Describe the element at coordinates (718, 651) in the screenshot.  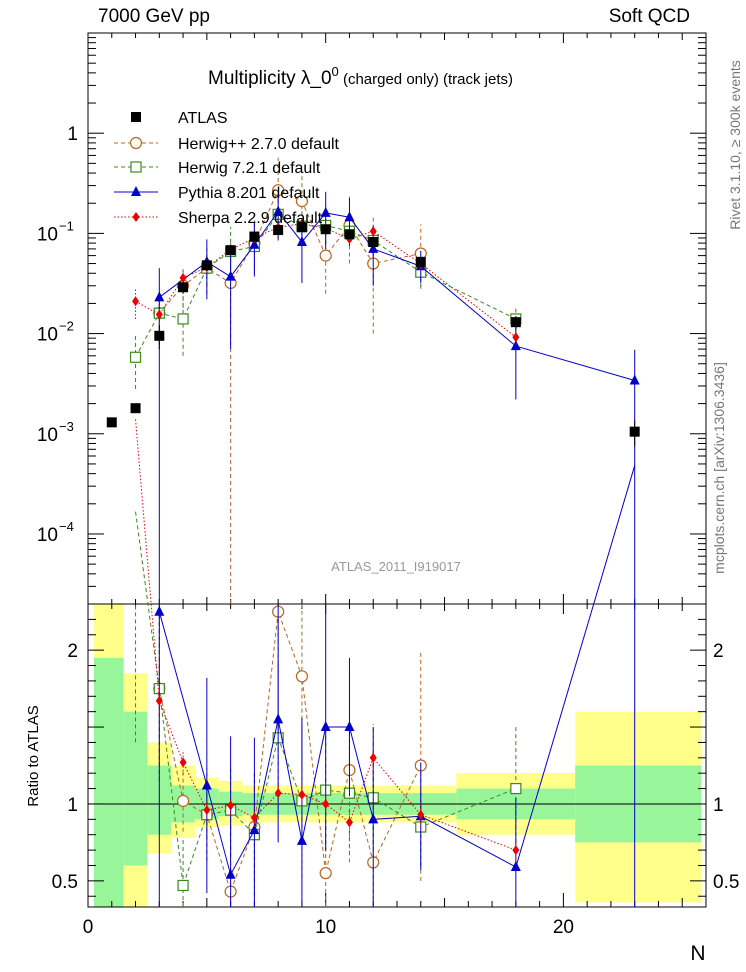
I see `y-tick-ratio-label-right: 2` at that location.